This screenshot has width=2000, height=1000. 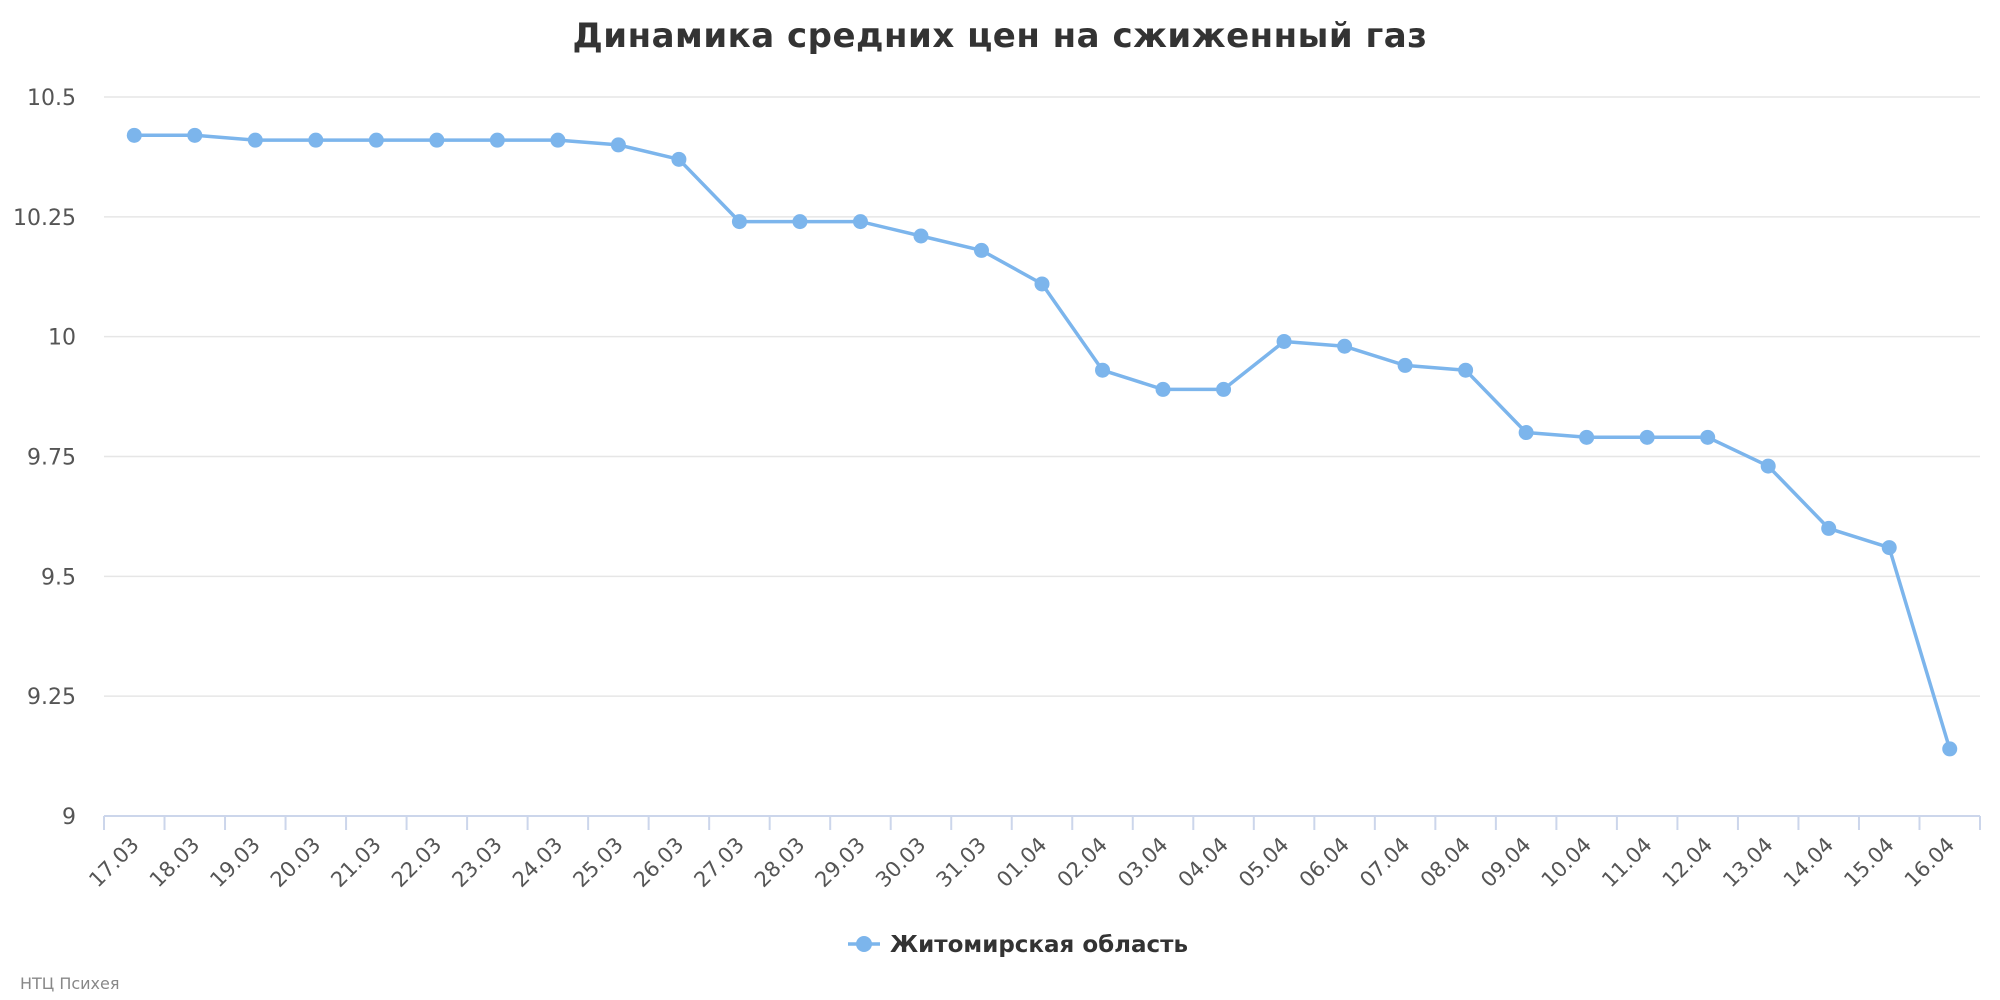 What do you see at coordinates (900, 862) in the screenshot?
I see `x-tick-label: 30.03` at bounding box center [900, 862].